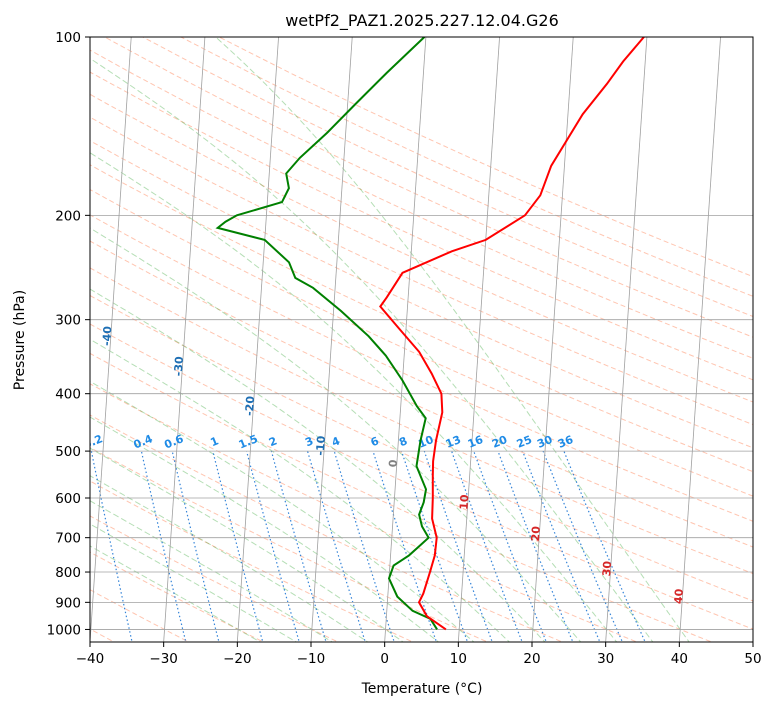 This screenshot has width=775, height=708. Describe the element at coordinates (68, 452) in the screenshot. I see `y-tick-label: 500` at that location.